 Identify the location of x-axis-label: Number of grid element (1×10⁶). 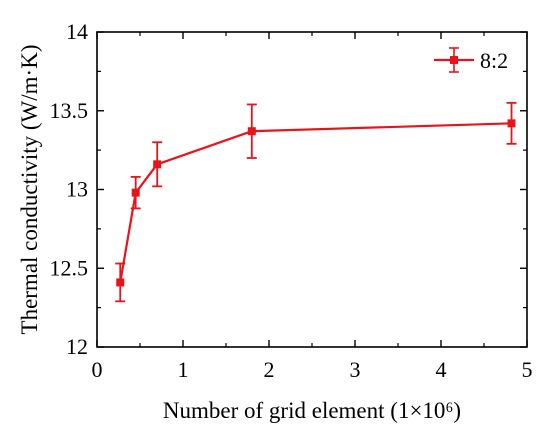
(312, 410).